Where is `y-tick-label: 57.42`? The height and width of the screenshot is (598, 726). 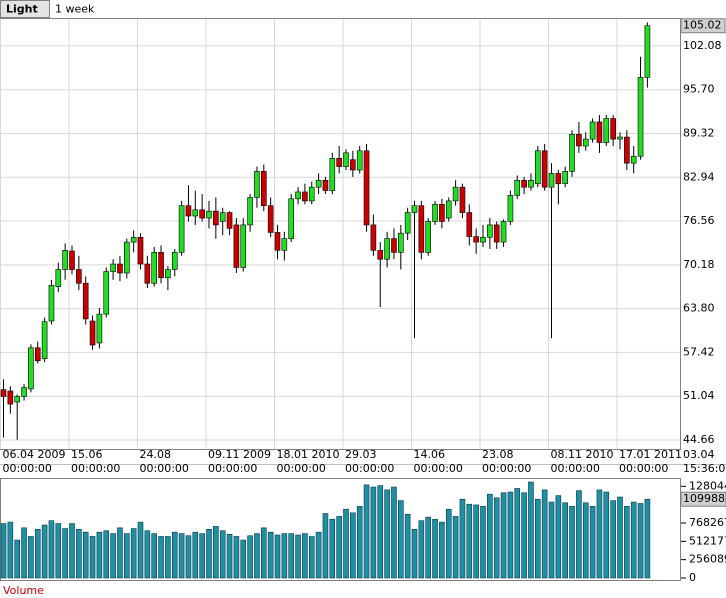 y-tick-label: 57.42 is located at coordinates (699, 351).